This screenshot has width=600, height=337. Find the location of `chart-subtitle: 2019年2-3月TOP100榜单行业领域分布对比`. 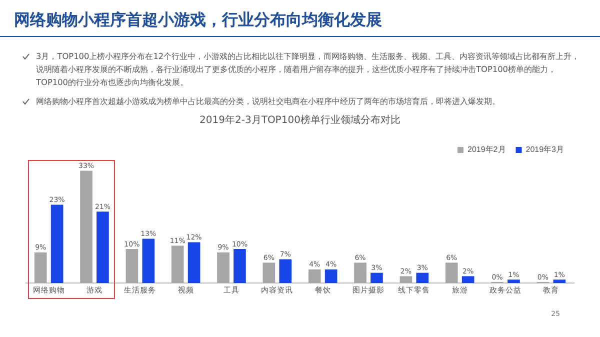

chart-subtitle: 2019年2-3月TOP100榜单行业领域分布对比 is located at coordinates (300, 120).